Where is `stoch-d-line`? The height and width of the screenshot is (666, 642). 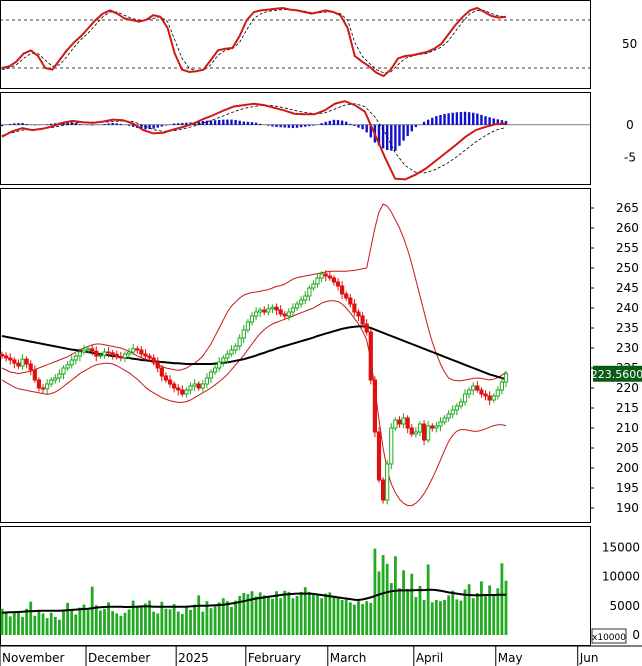
stoch-d-line is located at coordinates (254, 41).